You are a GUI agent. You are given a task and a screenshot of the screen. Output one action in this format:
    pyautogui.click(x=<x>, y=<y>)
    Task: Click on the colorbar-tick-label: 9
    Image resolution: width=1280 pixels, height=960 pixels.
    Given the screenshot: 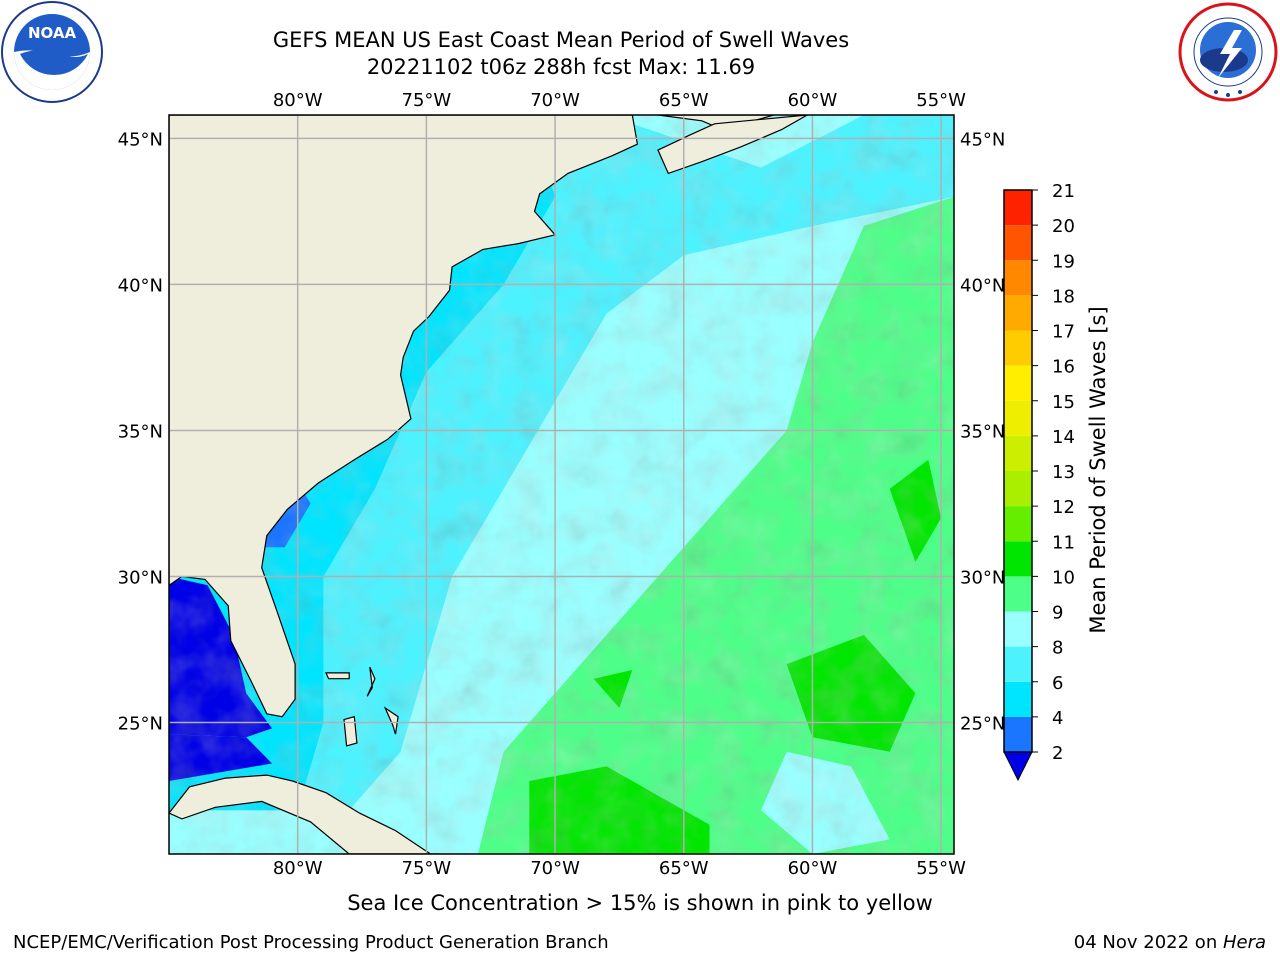 What is the action you would take?
    pyautogui.click(x=1057, y=613)
    